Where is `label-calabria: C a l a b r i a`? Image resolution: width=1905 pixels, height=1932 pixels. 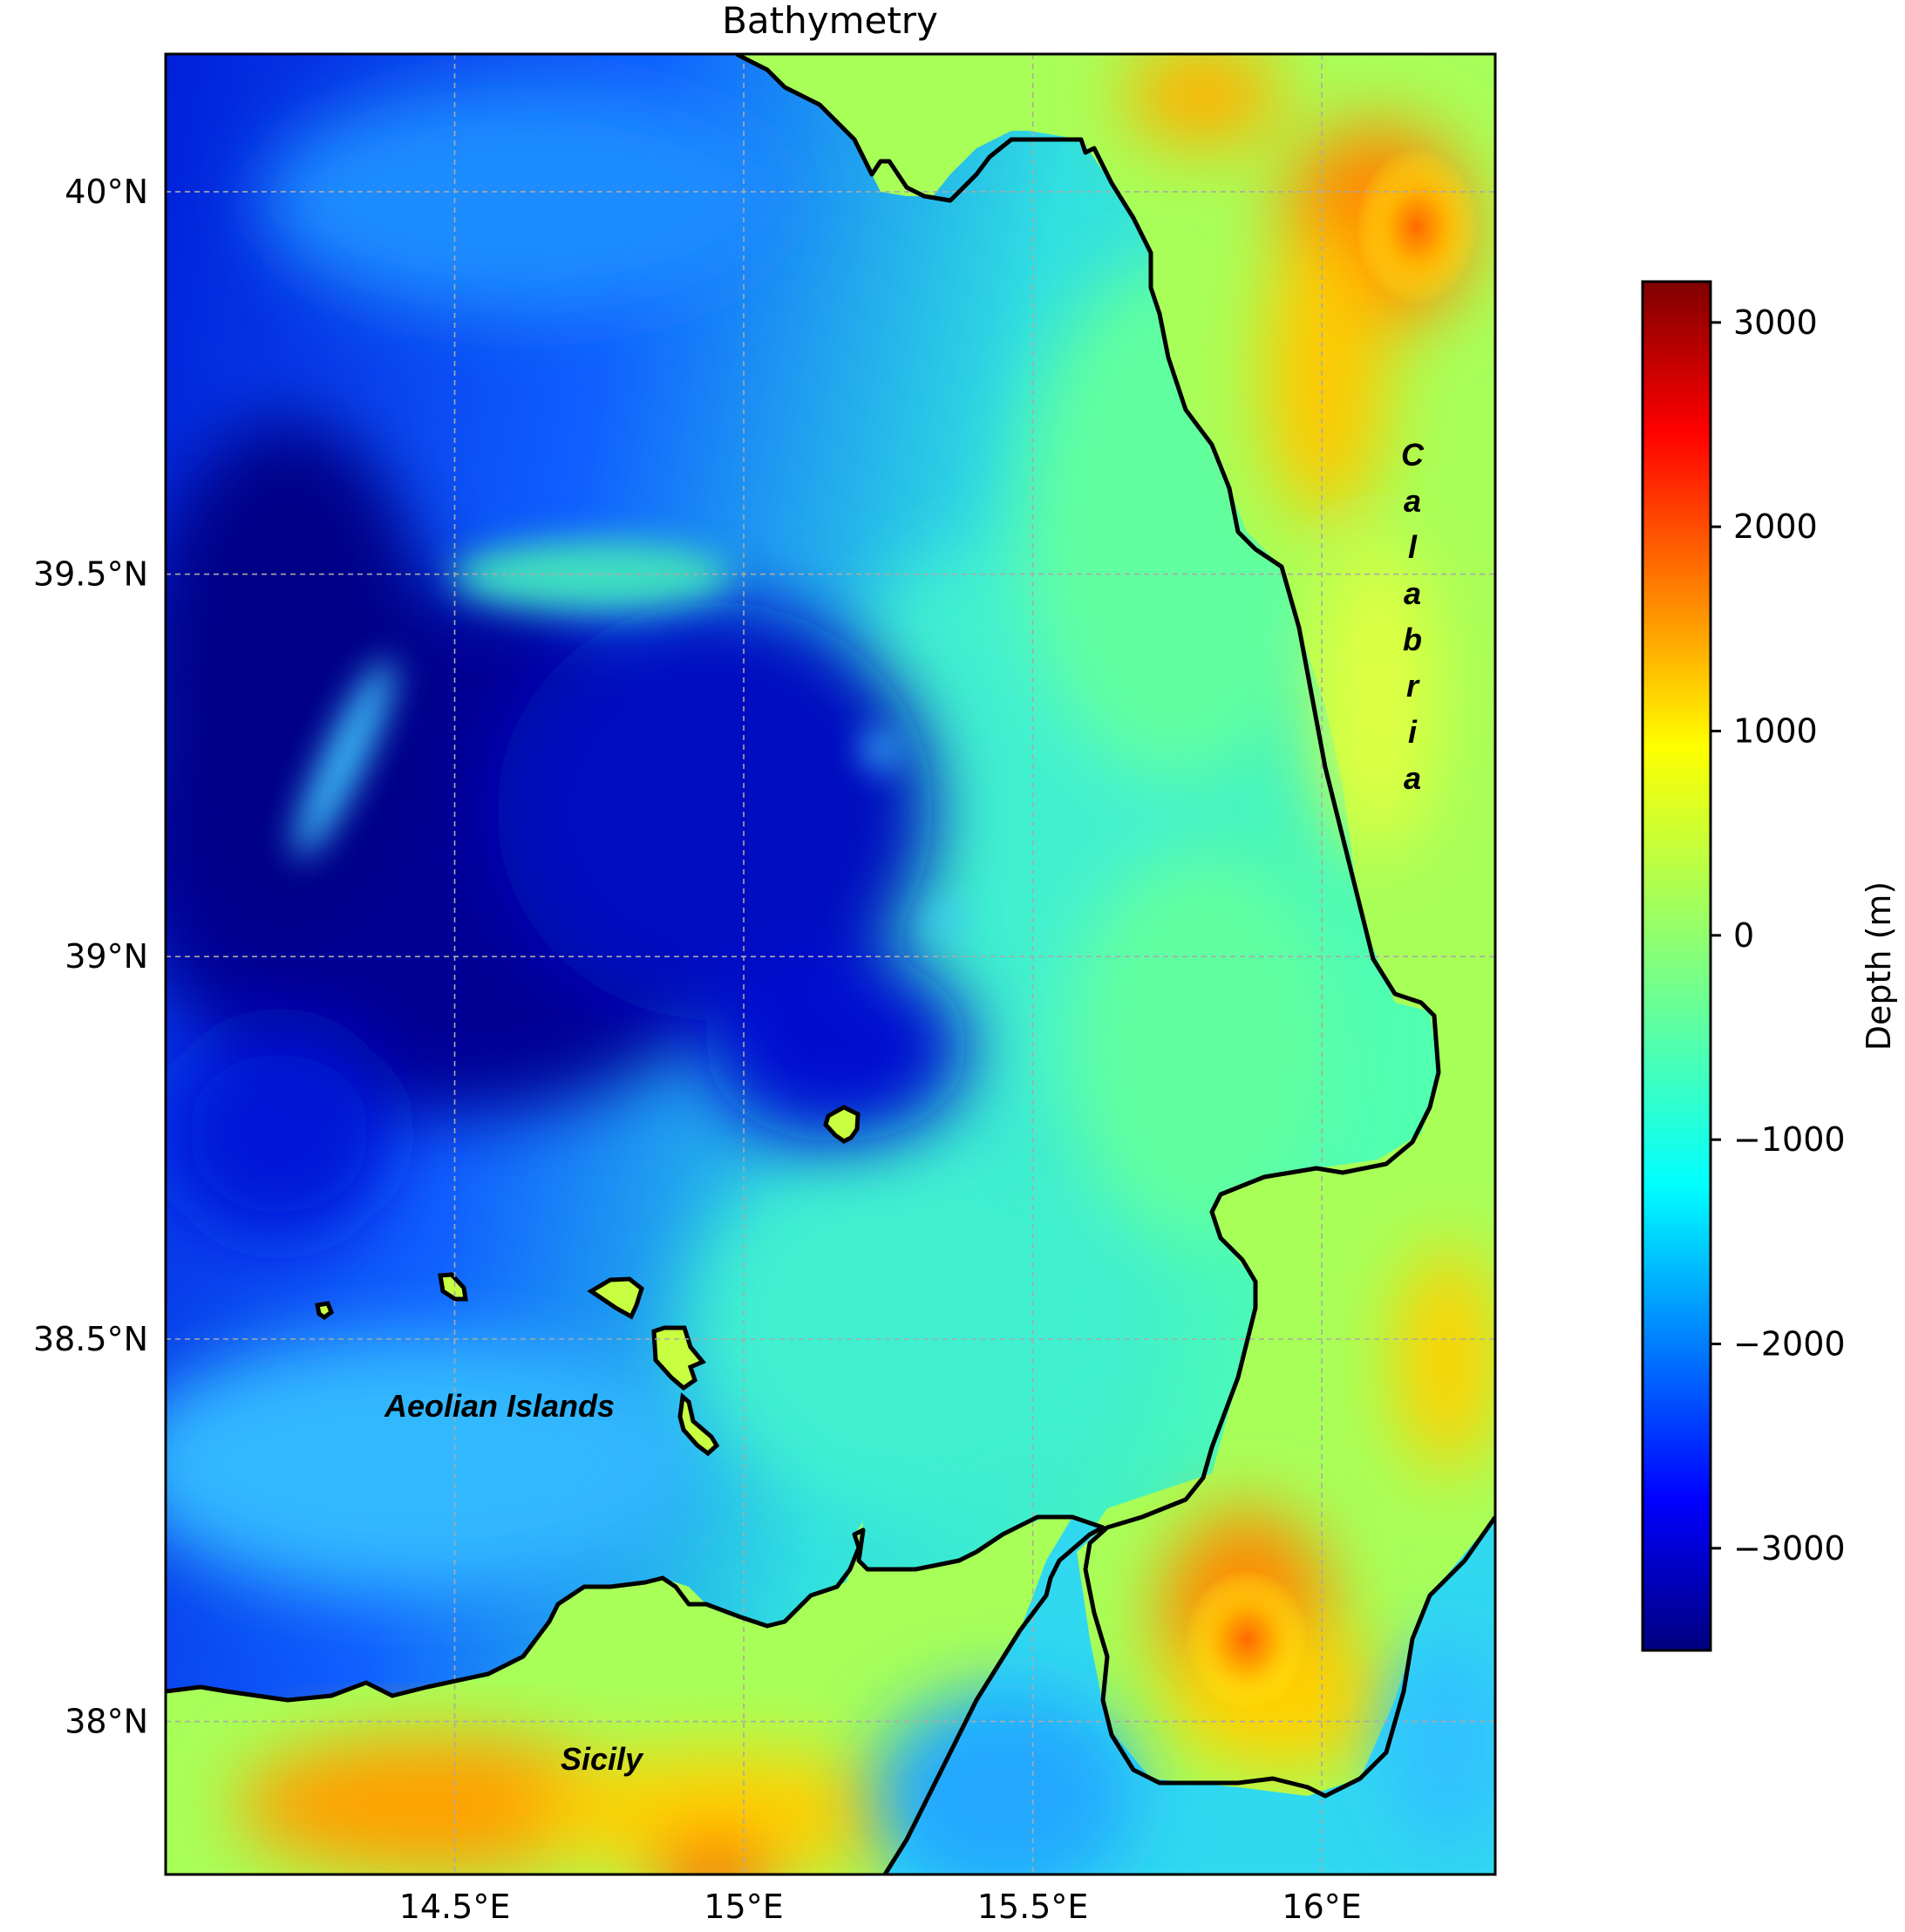
label-calabria: C a l a b r i a is located at coordinates (1413, 616).